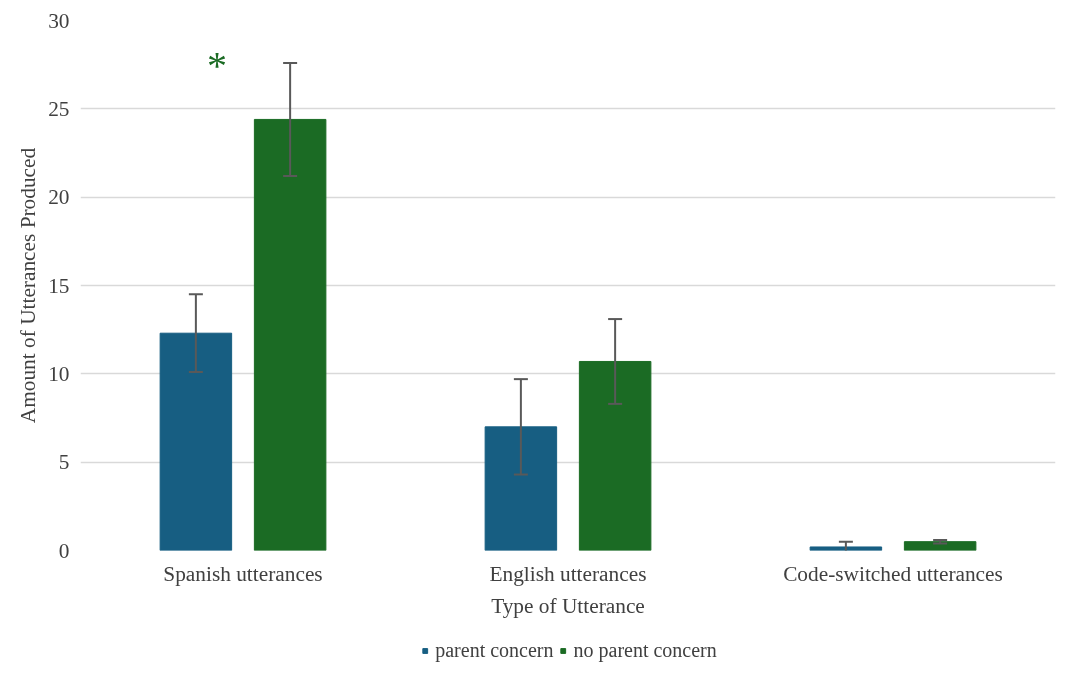 The image size is (1071, 694). Describe the element at coordinates (645, 650) in the screenshot. I see `legend-label: no parent concern` at that location.